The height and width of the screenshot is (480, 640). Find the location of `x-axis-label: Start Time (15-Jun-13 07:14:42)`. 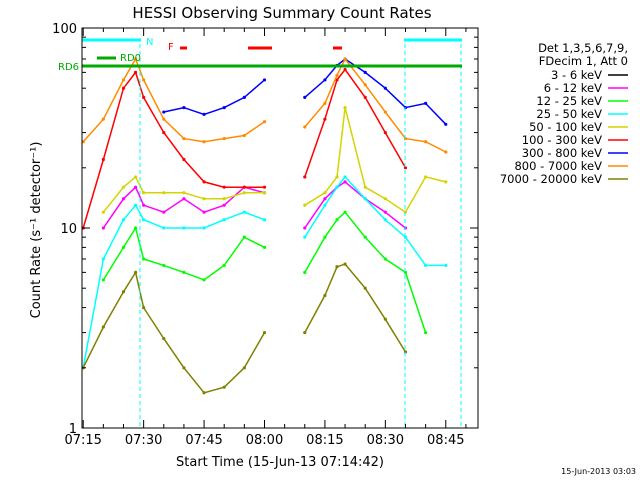

x-axis-label: Start Time (15-Jun-13 07:14:42) is located at coordinates (280, 462).